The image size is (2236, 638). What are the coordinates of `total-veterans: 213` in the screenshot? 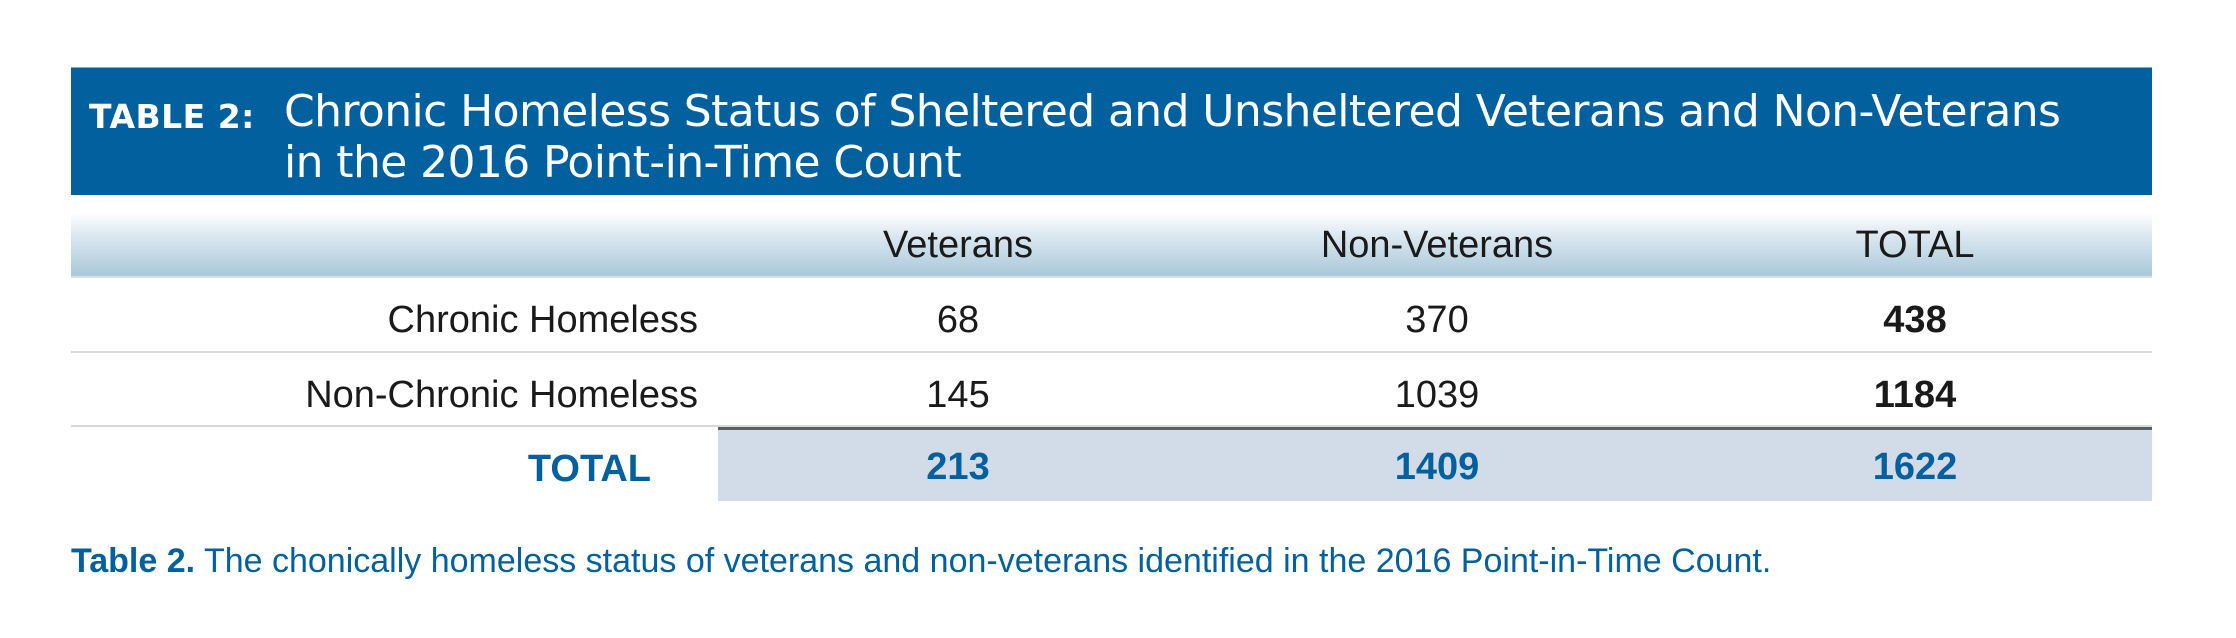 It's located at (958, 467).